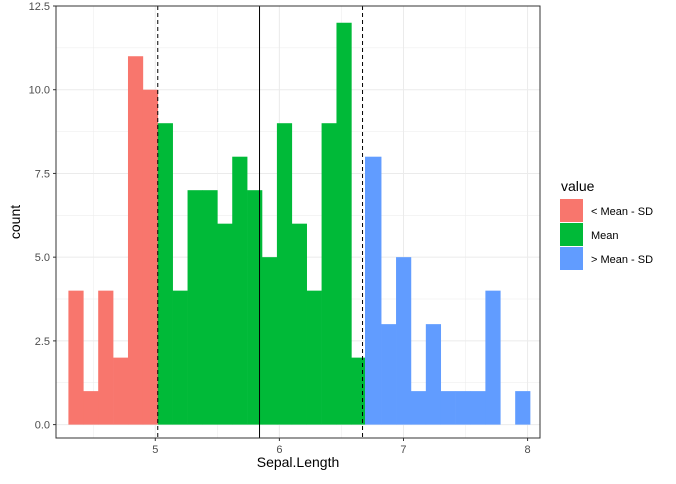  Describe the element at coordinates (403, 450) in the screenshot. I see `x-tick-label: 7` at that location.